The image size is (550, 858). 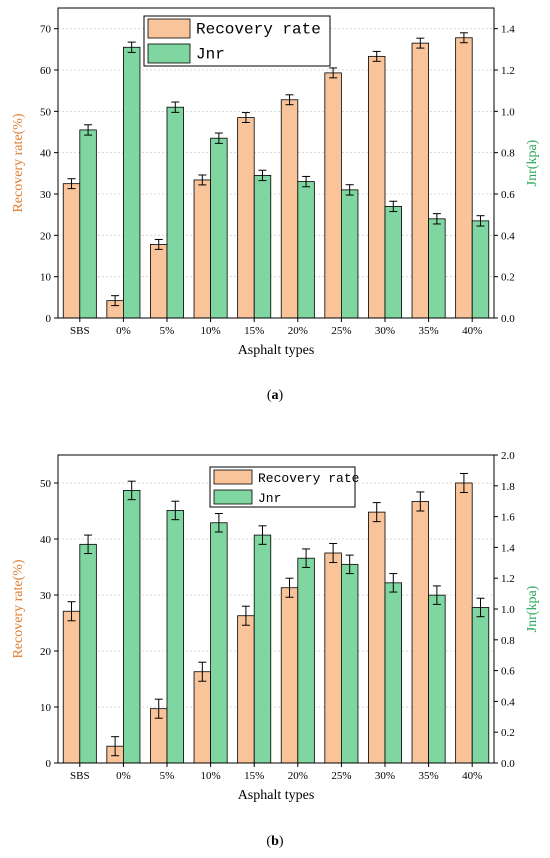 What do you see at coordinates (46, 30) in the screenshot?
I see `left-tick-label: 70` at bounding box center [46, 30].